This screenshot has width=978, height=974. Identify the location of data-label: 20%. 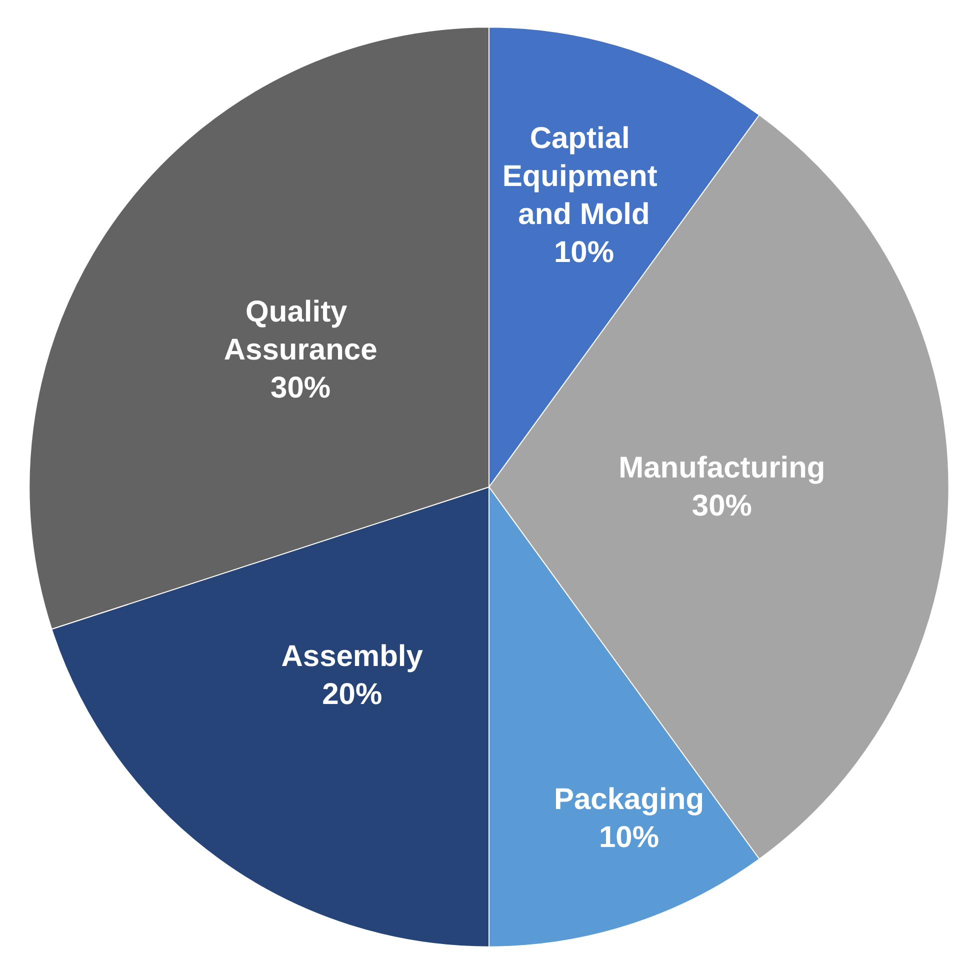
(352, 694).